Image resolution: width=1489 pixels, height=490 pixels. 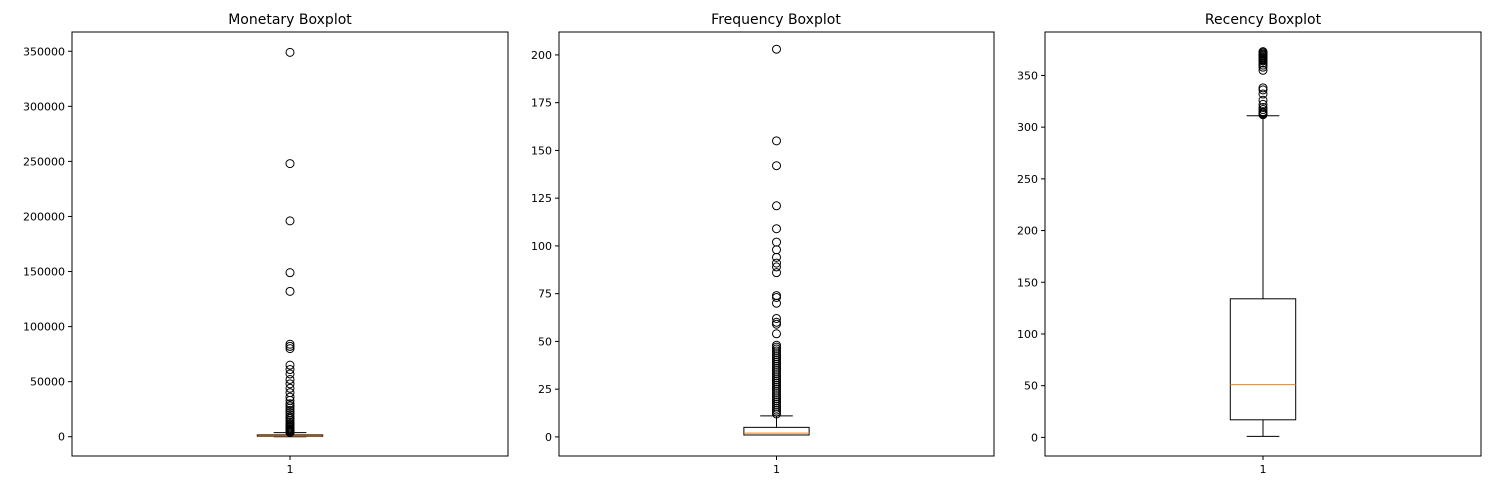 What do you see at coordinates (44, 161) in the screenshot?
I see `y-tick-label: 250000` at bounding box center [44, 161].